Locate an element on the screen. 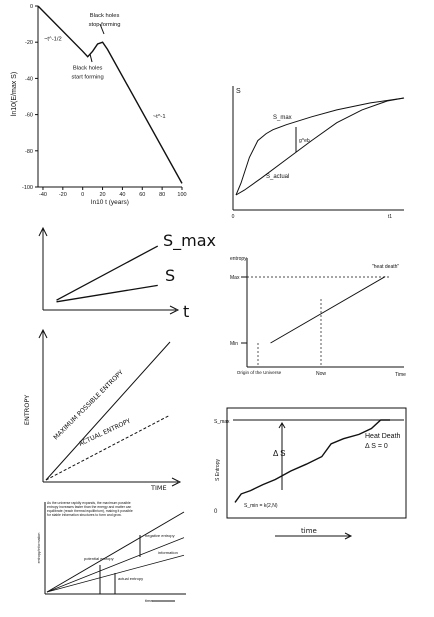 This screenshot has height=617, width=434. chart-a-xtick-label: -40 is located at coordinates (43, 195).